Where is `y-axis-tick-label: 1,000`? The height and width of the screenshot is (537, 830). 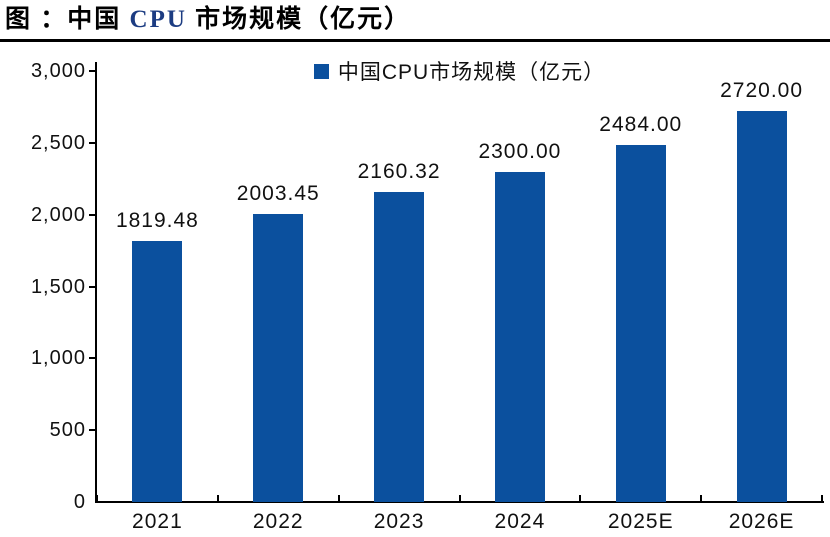
y-axis-tick-label: 1,000 is located at coordinates (58, 358).